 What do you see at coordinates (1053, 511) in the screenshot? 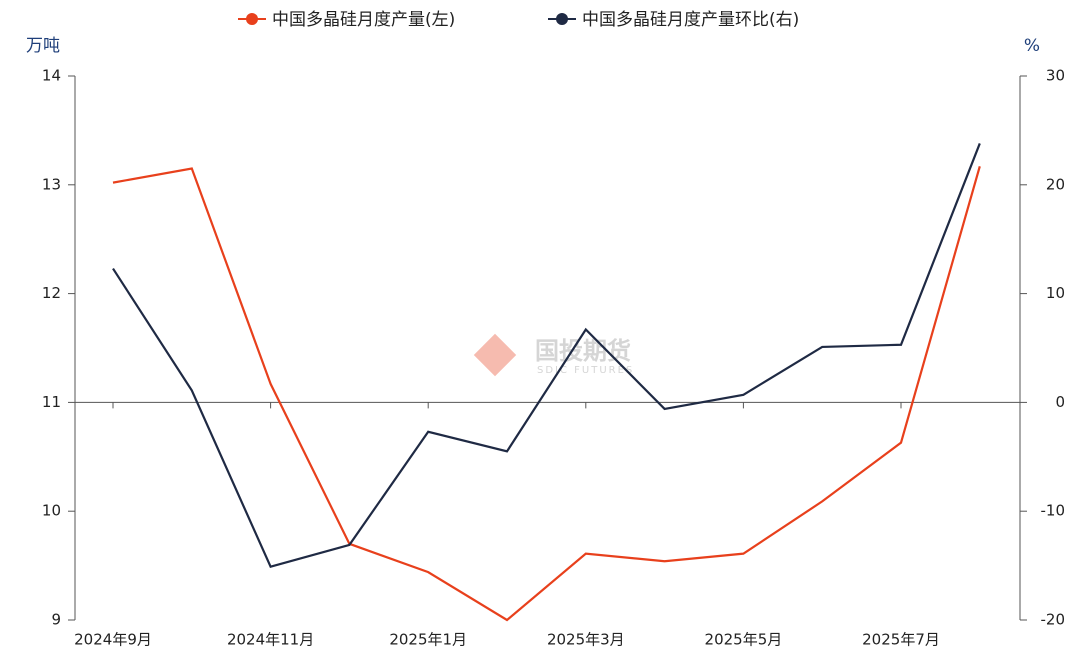
I see `y2-tick-label: -10` at bounding box center [1053, 511].